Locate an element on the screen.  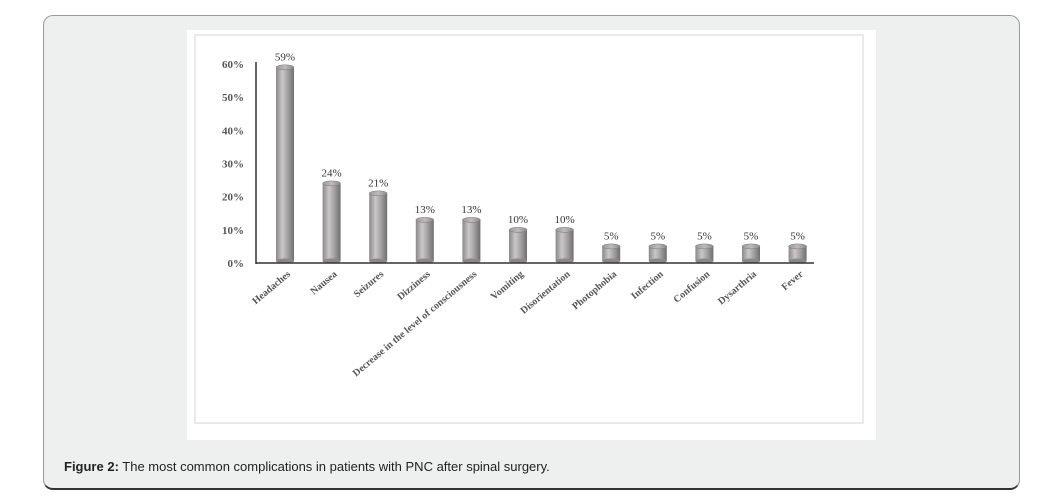
bar-vomiting is located at coordinates (518, 245).